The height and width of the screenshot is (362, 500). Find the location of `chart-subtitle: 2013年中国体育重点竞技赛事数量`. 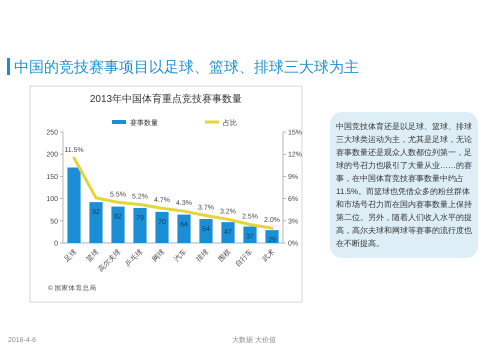

chart-subtitle: 2013年中国体育重点竞技赛事数量 is located at coordinates (166, 99).